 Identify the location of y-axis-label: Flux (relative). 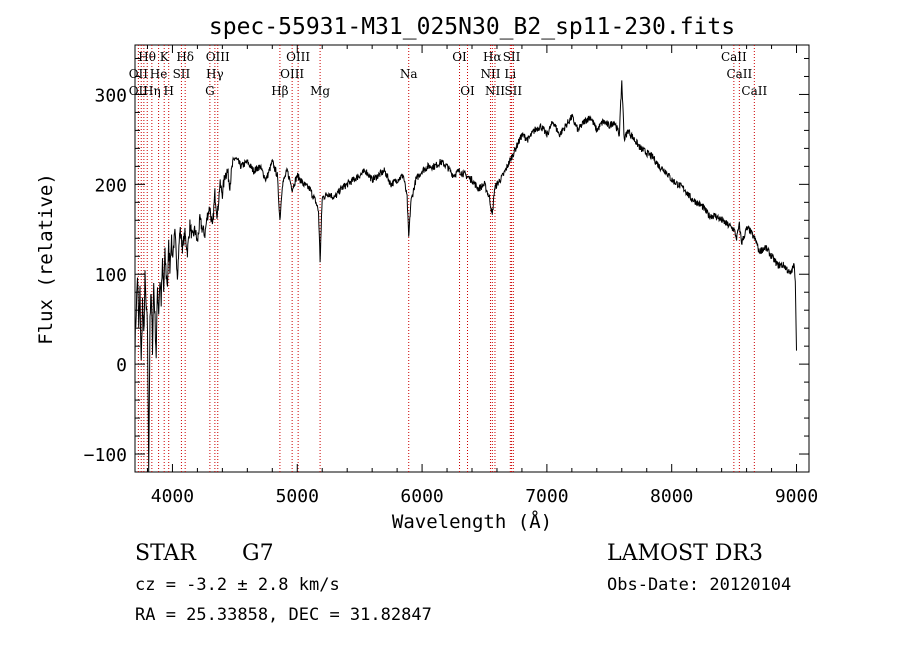
(46, 259).